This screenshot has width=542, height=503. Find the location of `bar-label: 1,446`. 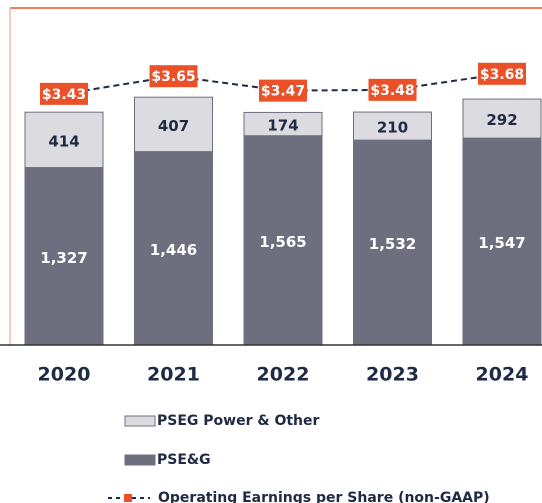

bar-label: 1,446 is located at coordinates (173, 250).